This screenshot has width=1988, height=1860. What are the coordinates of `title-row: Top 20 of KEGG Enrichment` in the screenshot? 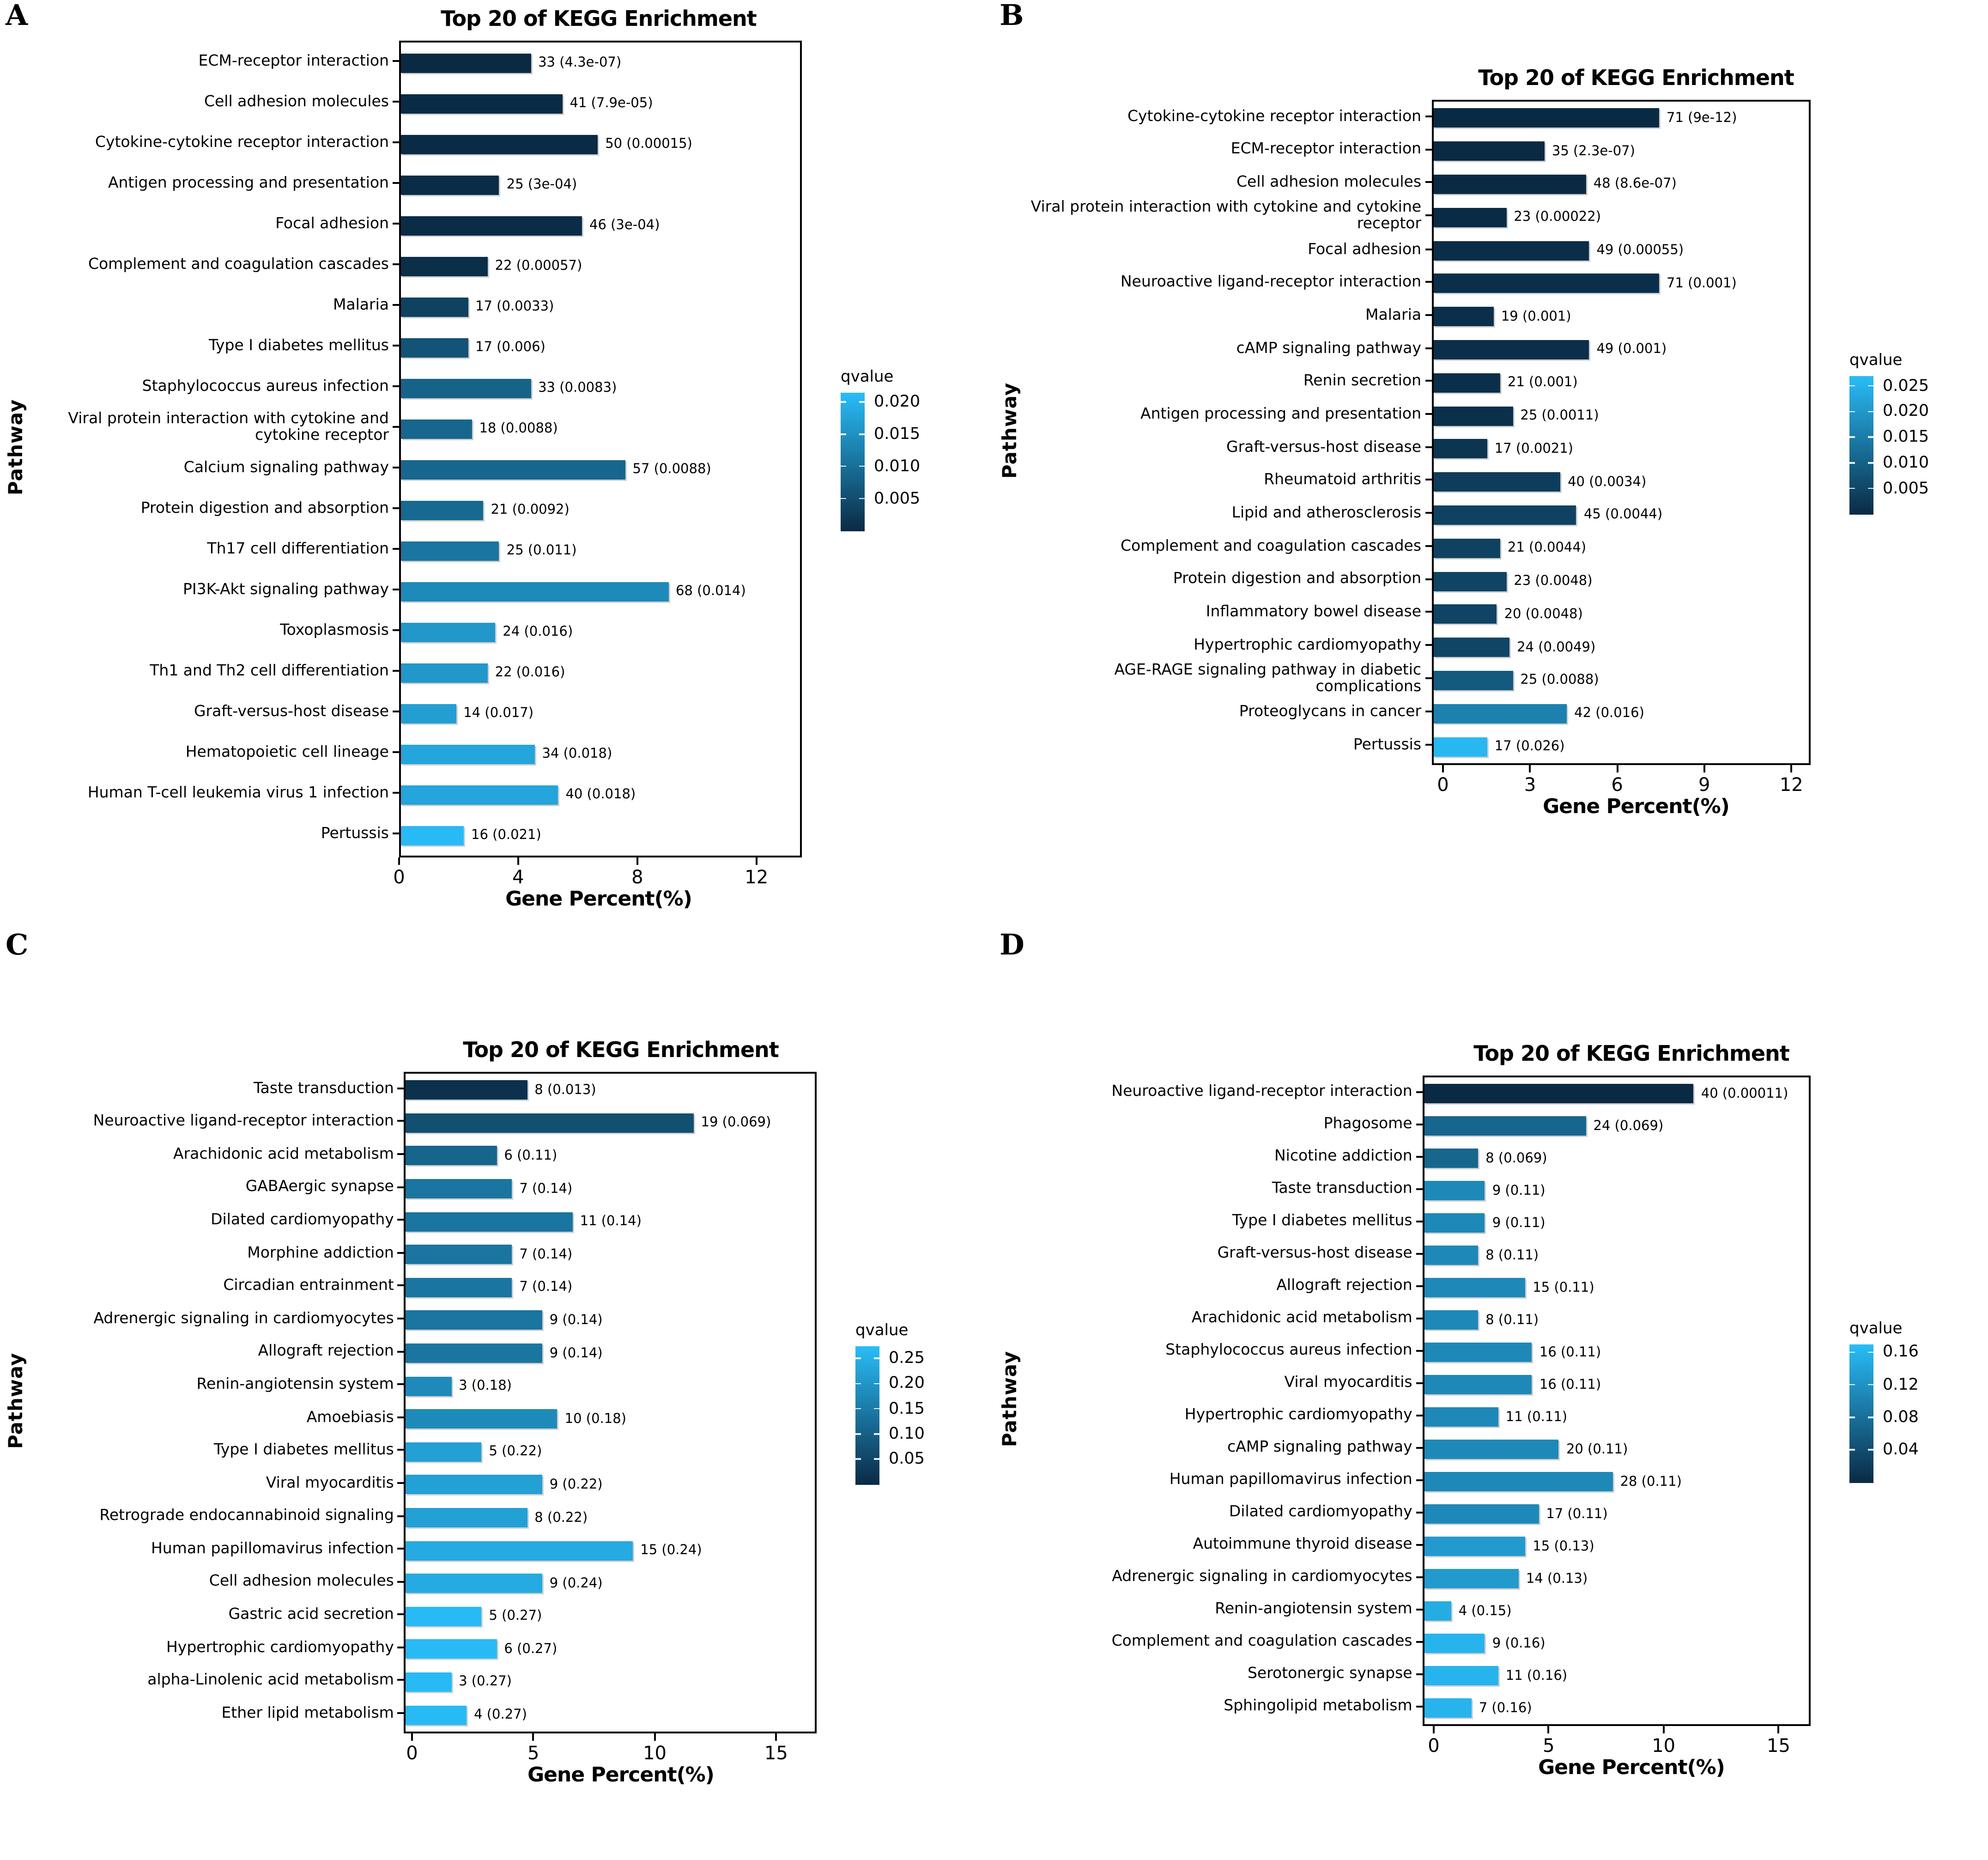 It's located at (1491, 1054).